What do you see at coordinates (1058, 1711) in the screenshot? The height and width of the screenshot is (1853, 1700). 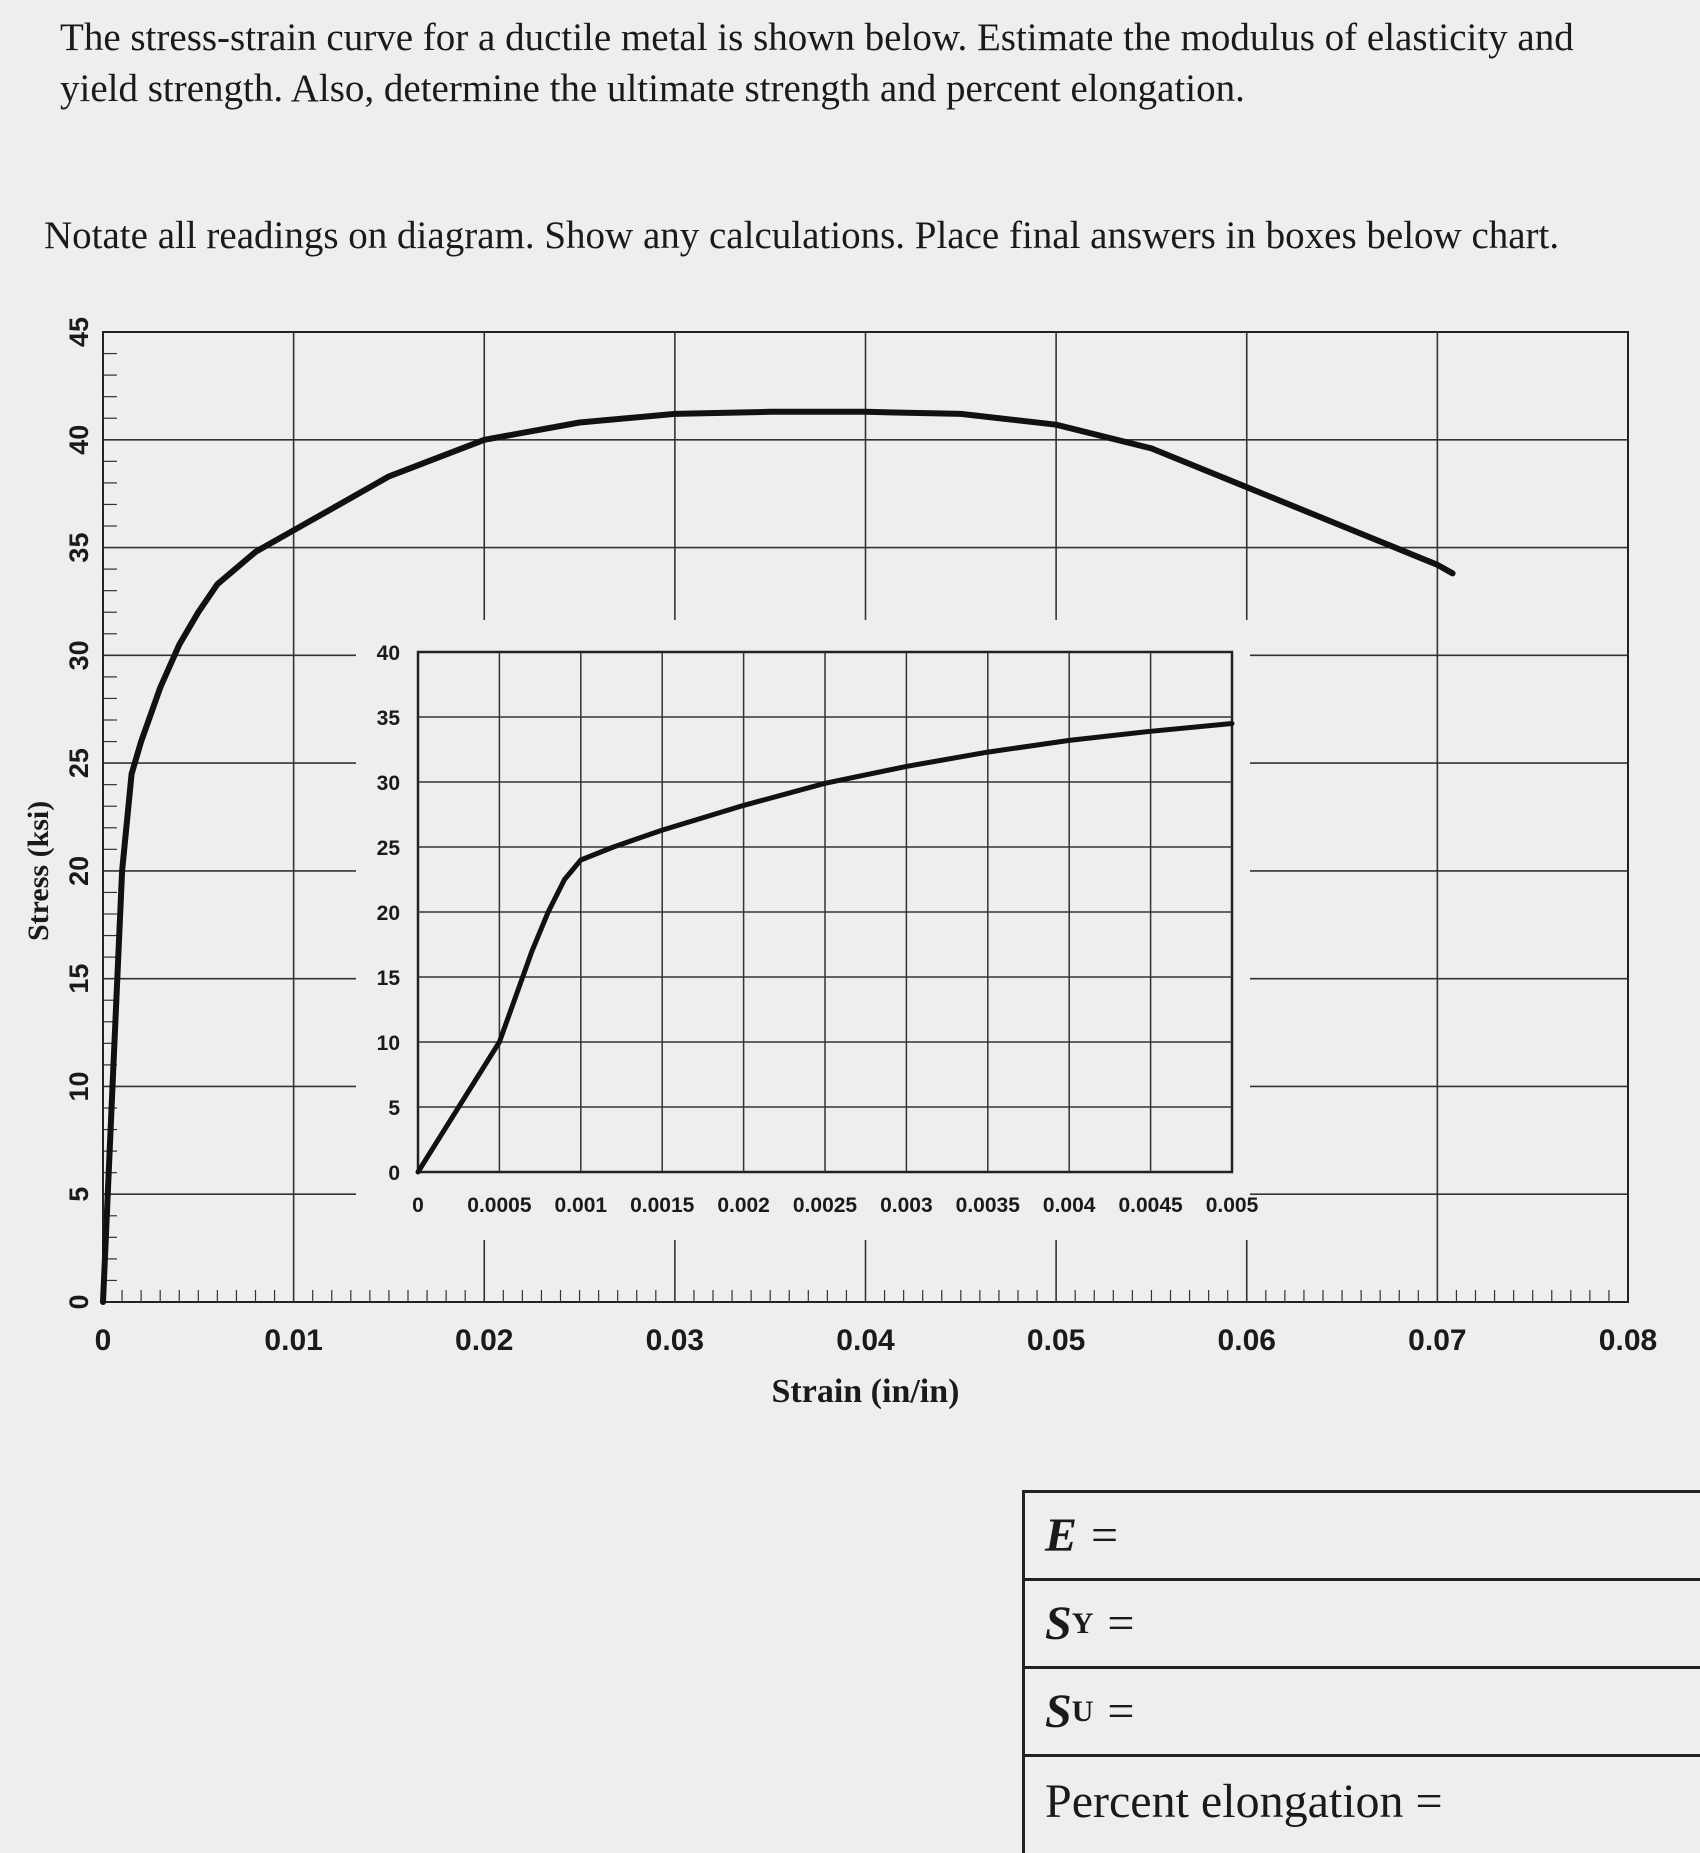 I see `ultimate-symbol: S` at bounding box center [1058, 1711].